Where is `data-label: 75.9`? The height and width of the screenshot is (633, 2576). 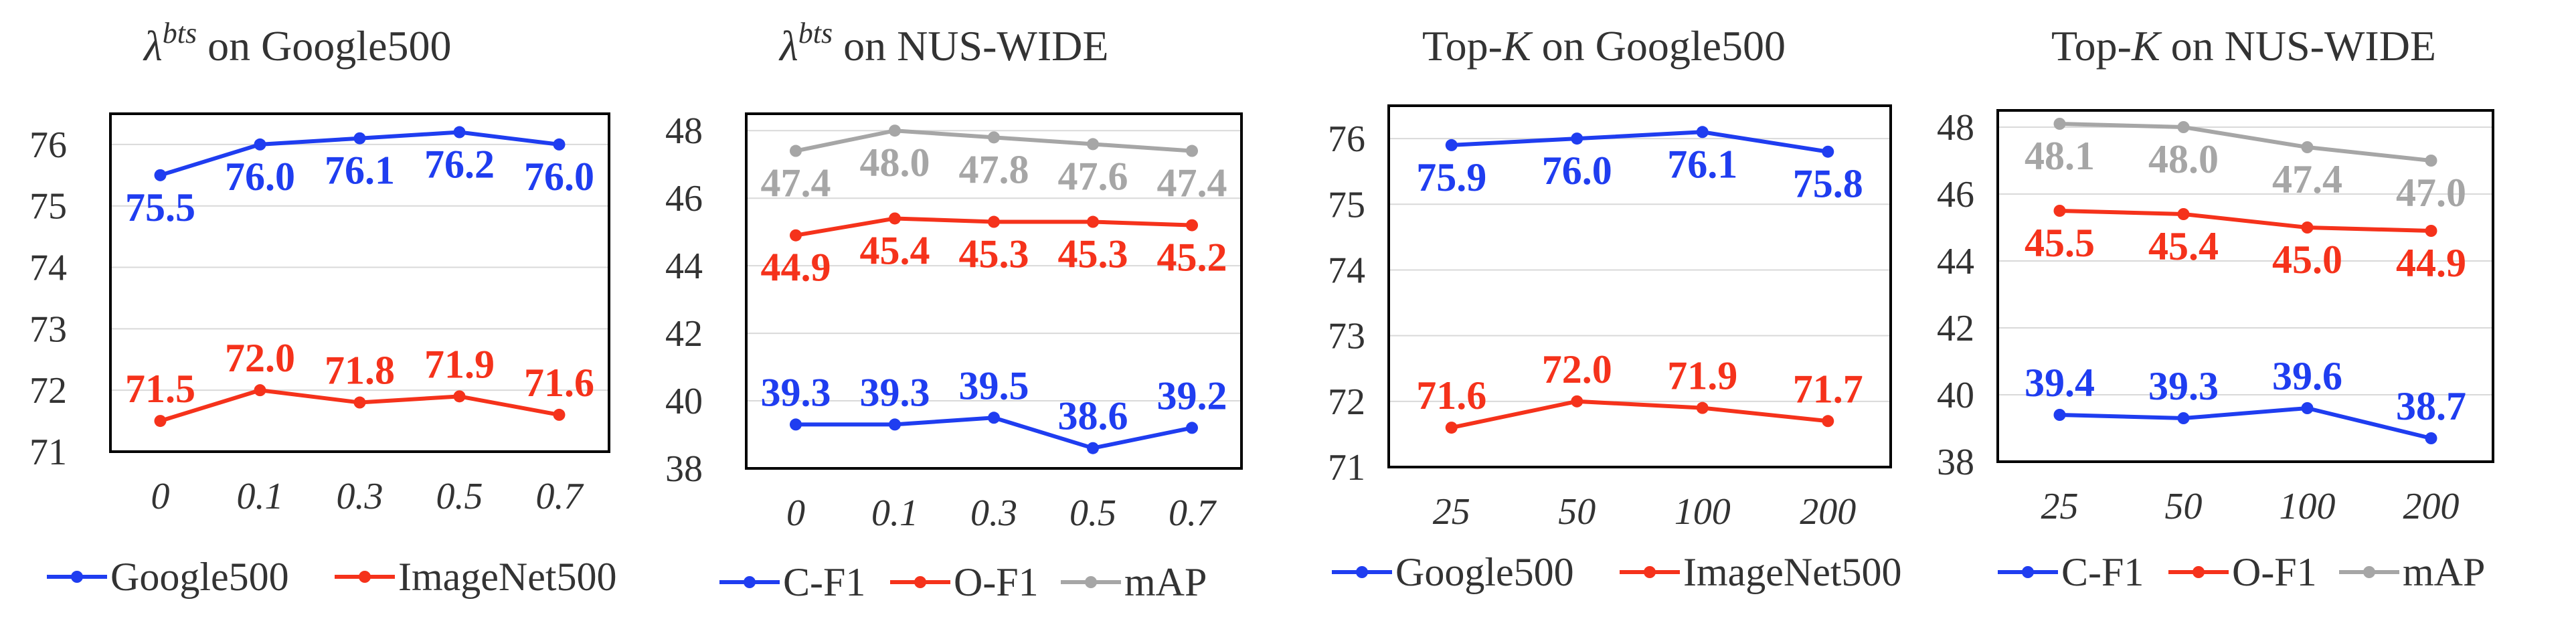
data-label: 75.9 is located at coordinates (1451, 177).